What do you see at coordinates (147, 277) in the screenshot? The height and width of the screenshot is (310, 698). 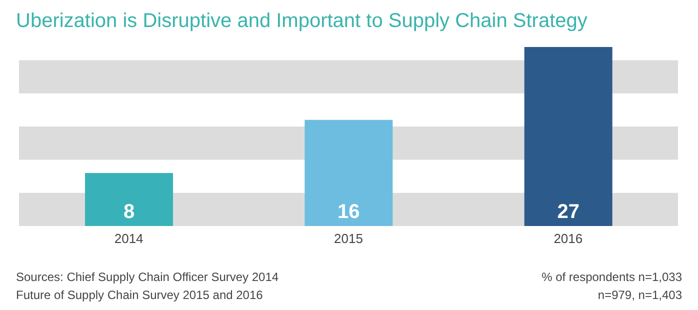 I see `source-note: Sources: Chief Supply Chain Officer Survey 2014` at bounding box center [147, 277].